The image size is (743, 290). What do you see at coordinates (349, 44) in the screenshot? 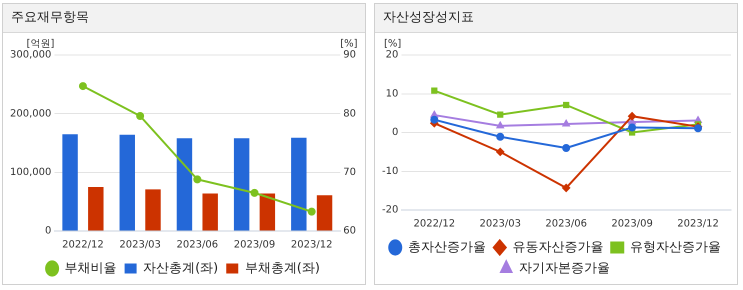
I see `y2-axis-title: [%]` at bounding box center [349, 44].